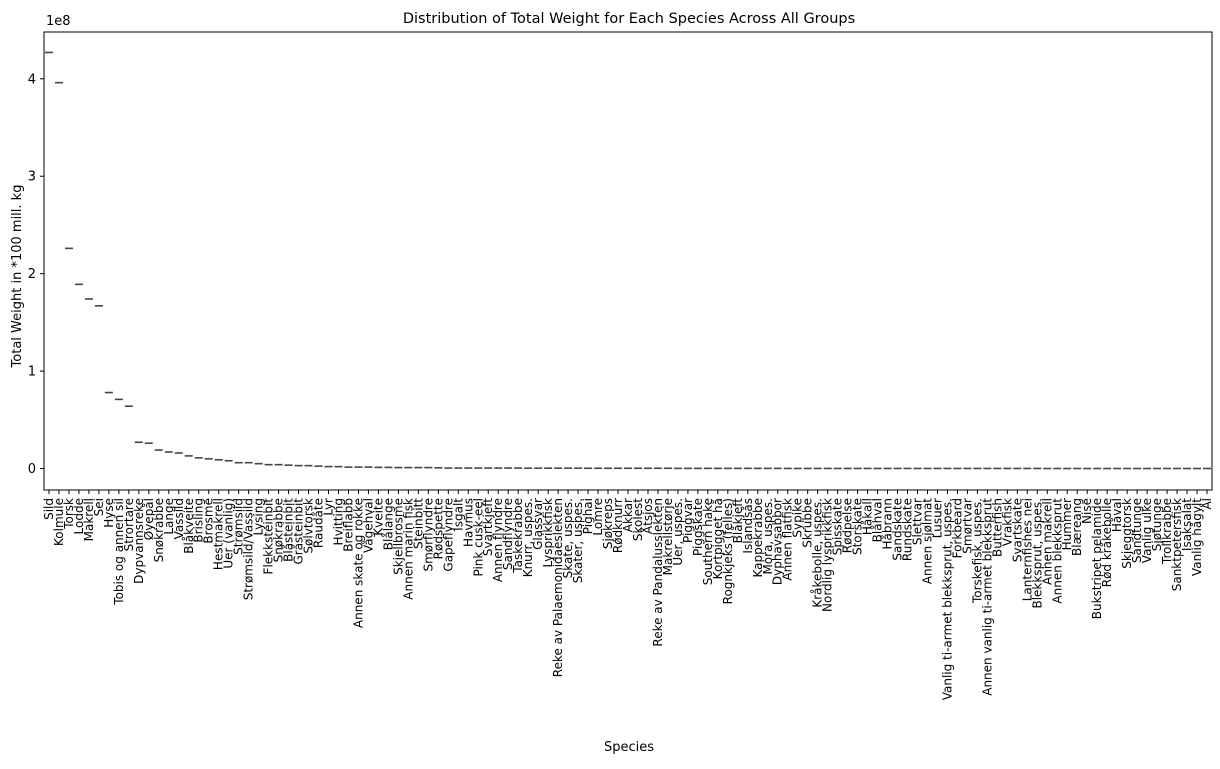  Describe the element at coordinates (478, 537) in the screenshot. I see `x-tick-label: Pink cusk-eel` at that location.